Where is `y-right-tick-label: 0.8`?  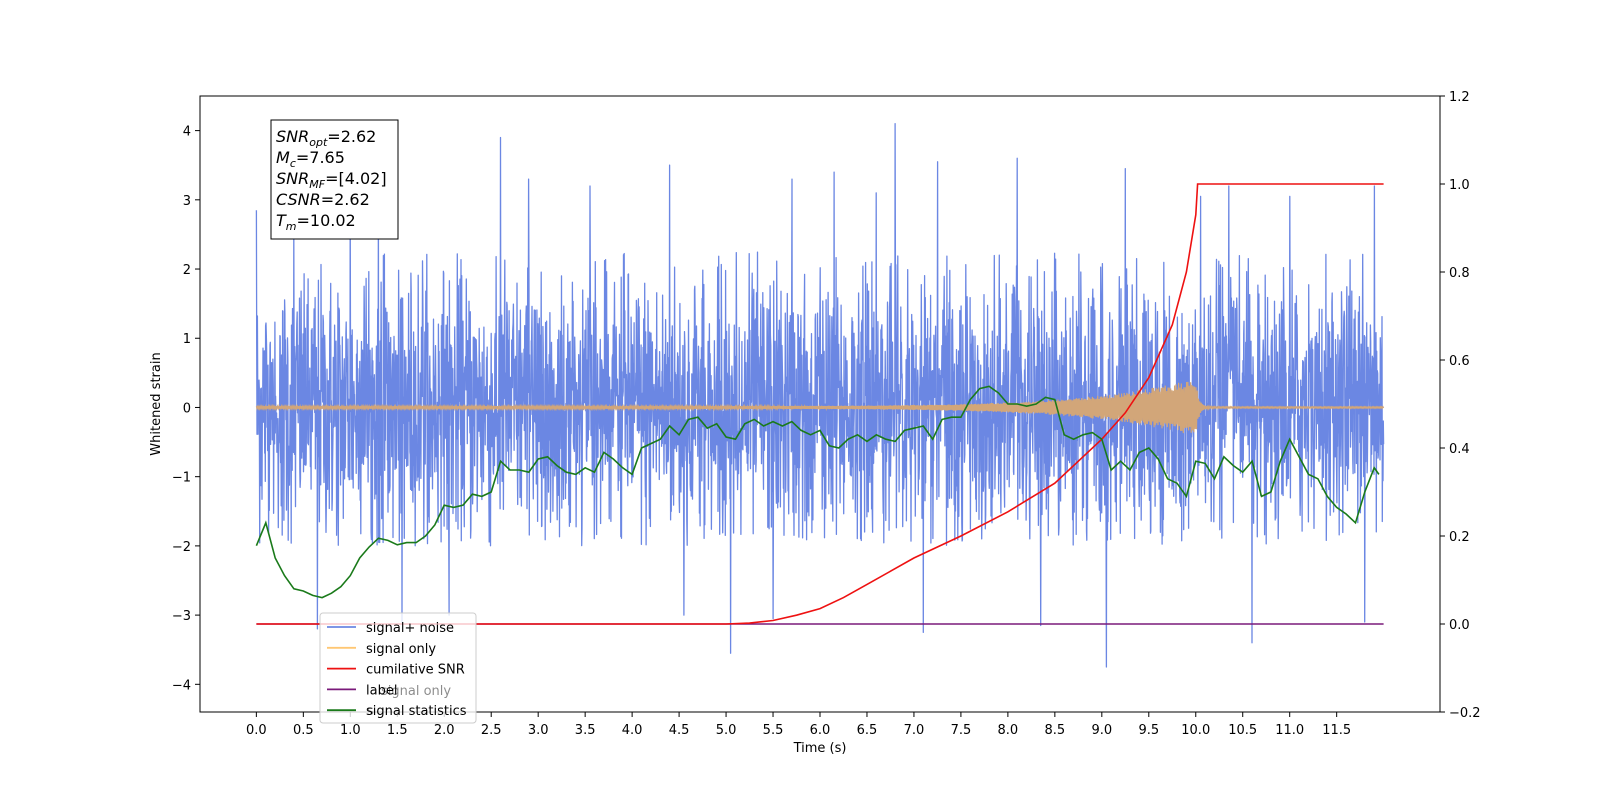 y-right-tick-label: 0.8 is located at coordinates (1459, 273).